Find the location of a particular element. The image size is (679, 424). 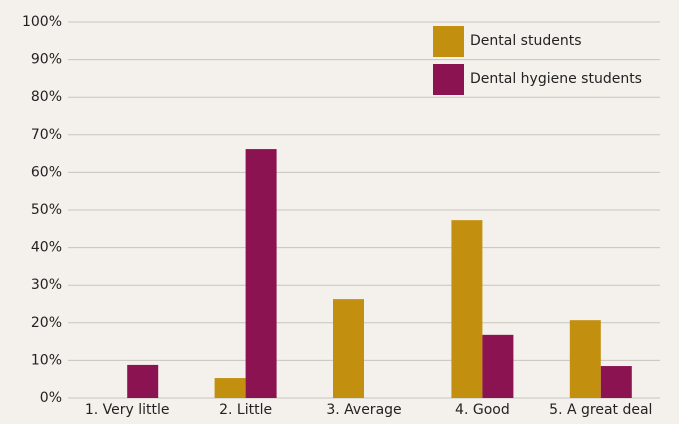

y-tick-label: 10% is located at coordinates (46, 360).